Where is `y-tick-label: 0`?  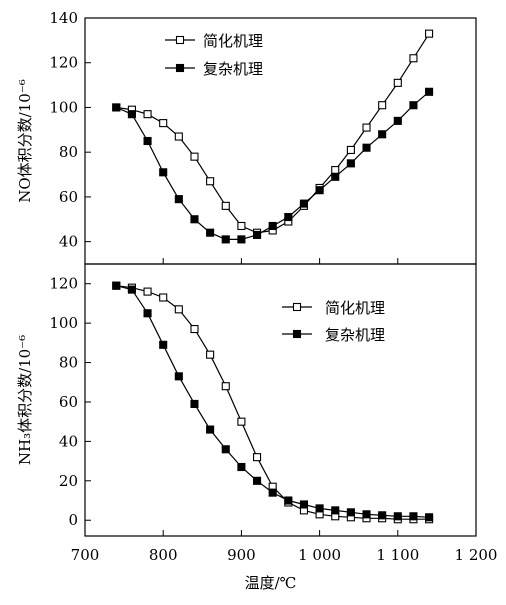 y-tick-label: 0 is located at coordinates (73, 520).